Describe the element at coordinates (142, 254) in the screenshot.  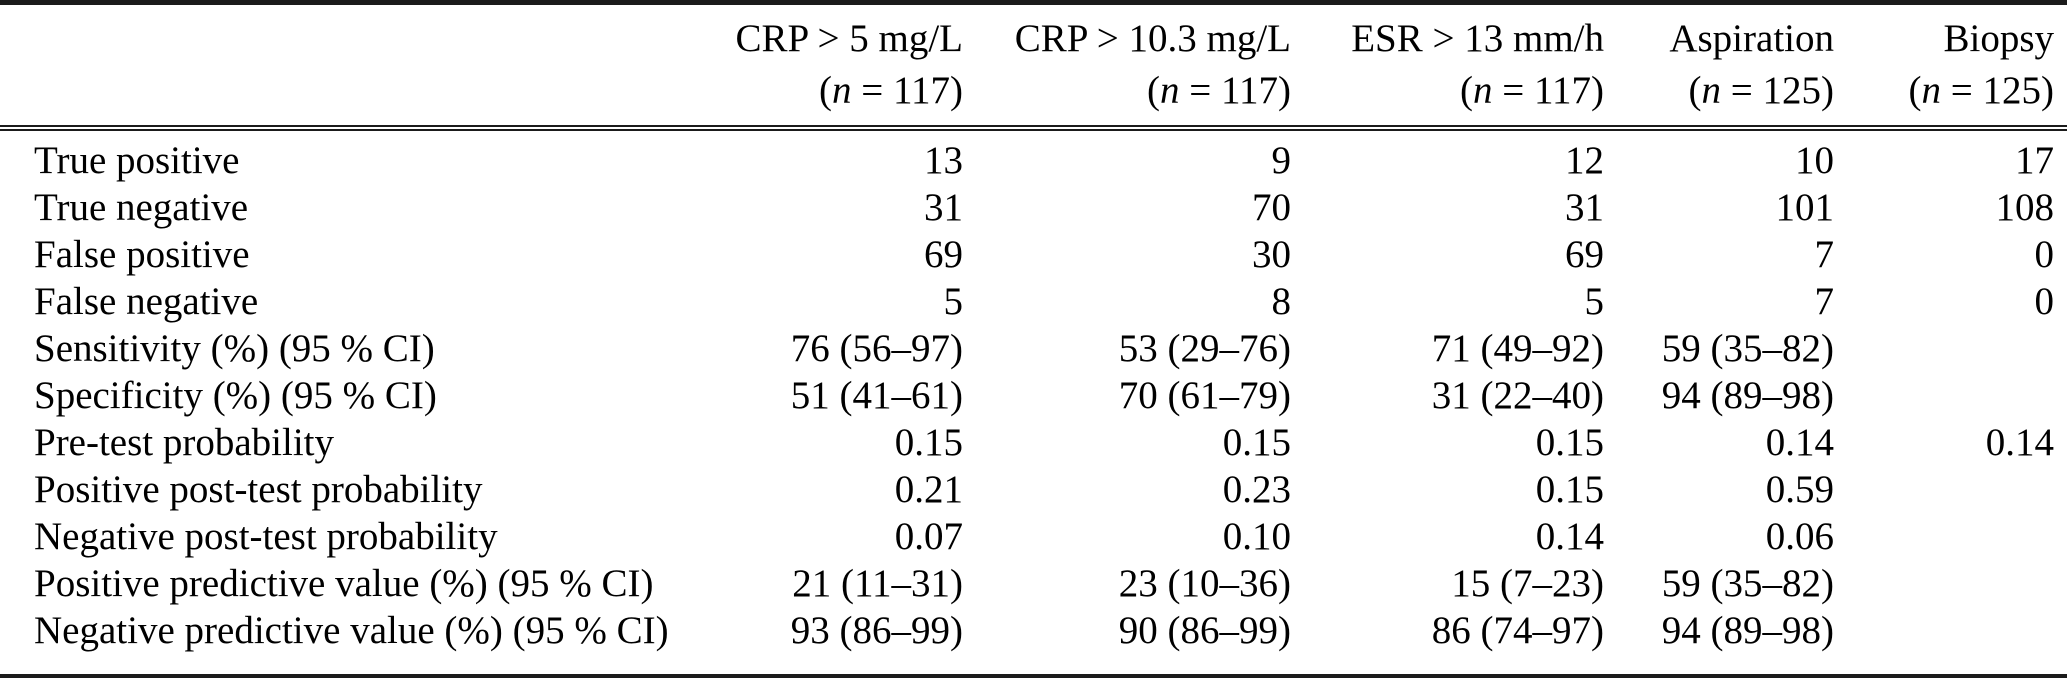
I see `row-label: False positive` at that location.